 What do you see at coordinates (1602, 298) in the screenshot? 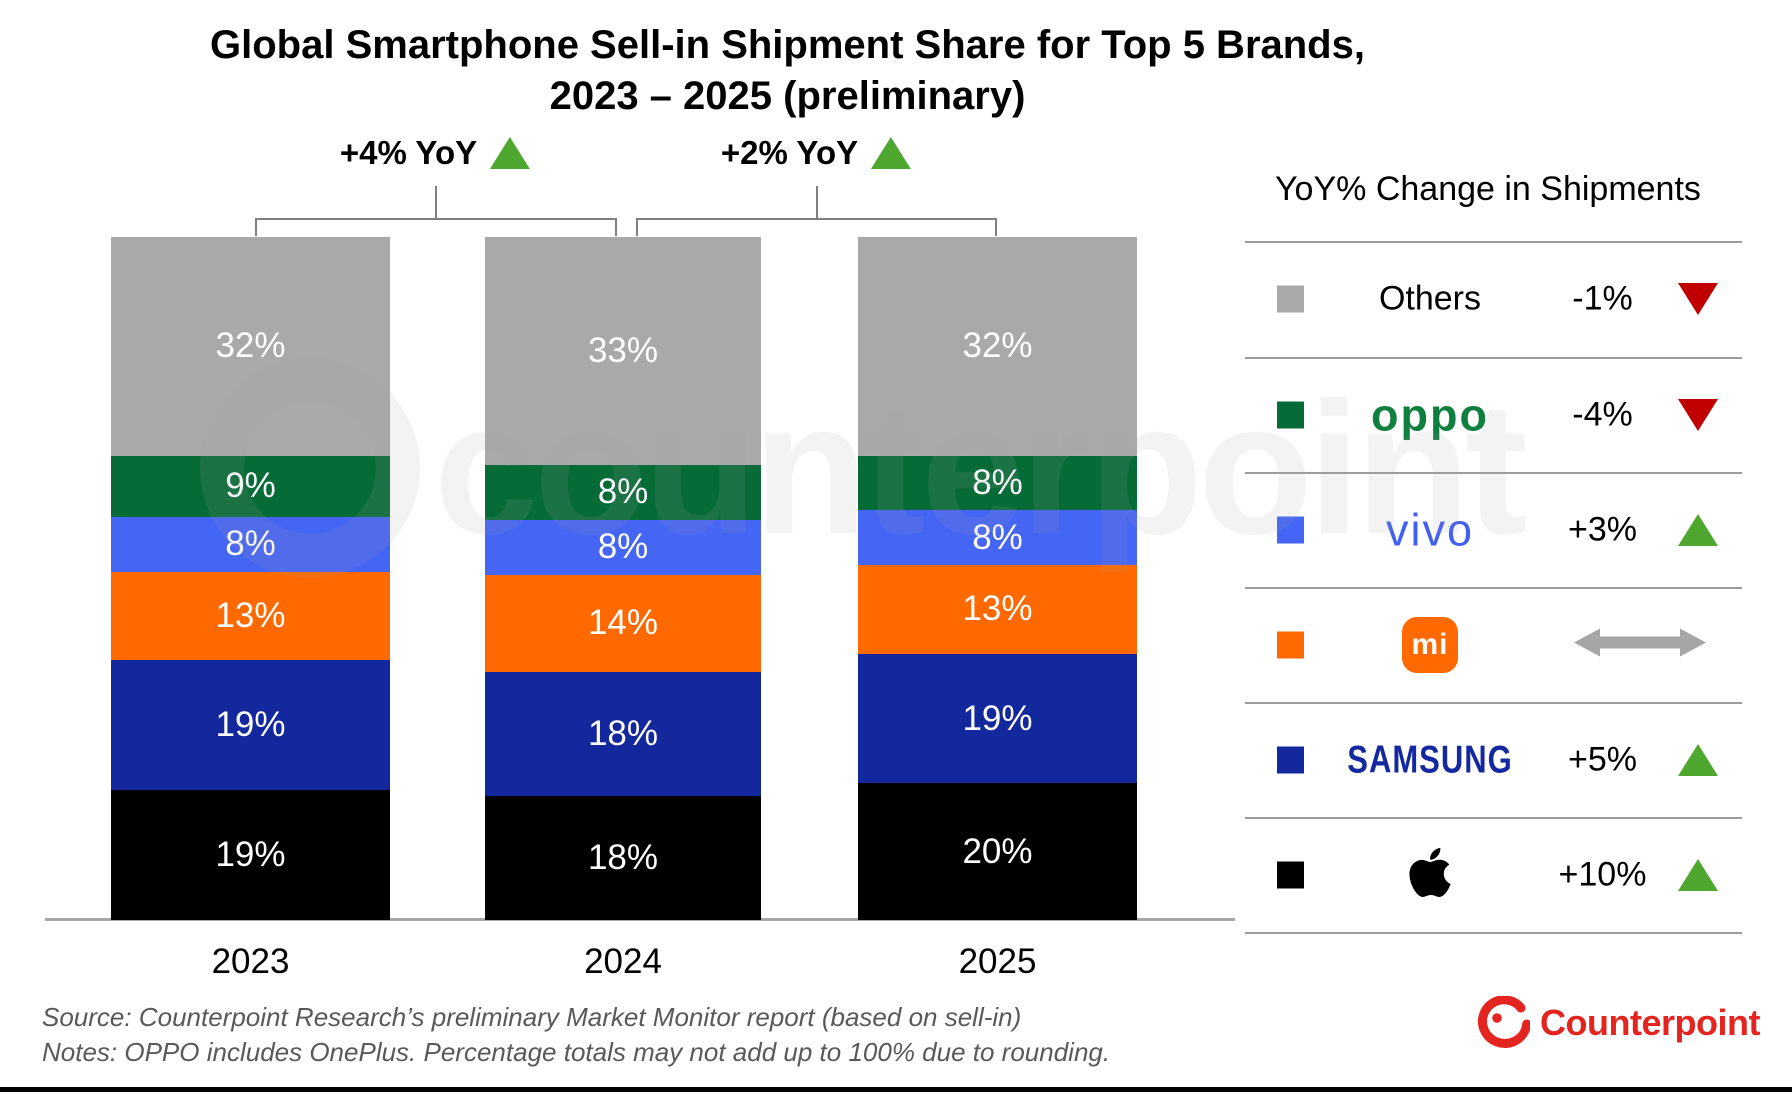
I see `yoy-change-value: -1%` at bounding box center [1602, 298].